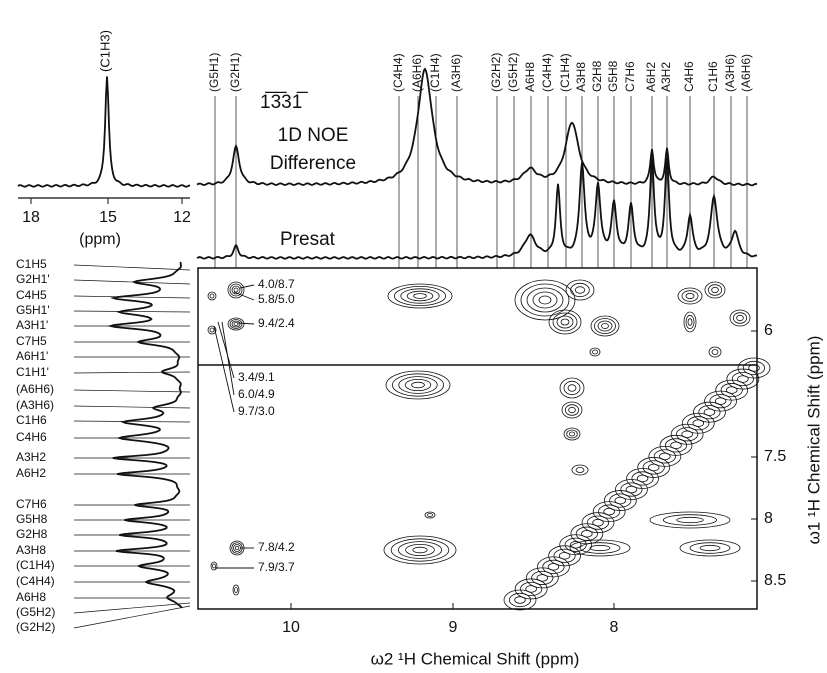 The image size is (827, 673). What do you see at coordinates (284, 102) in the screenshot?
I see `noe-title: 1̅3̅31̅` at bounding box center [284, 102].